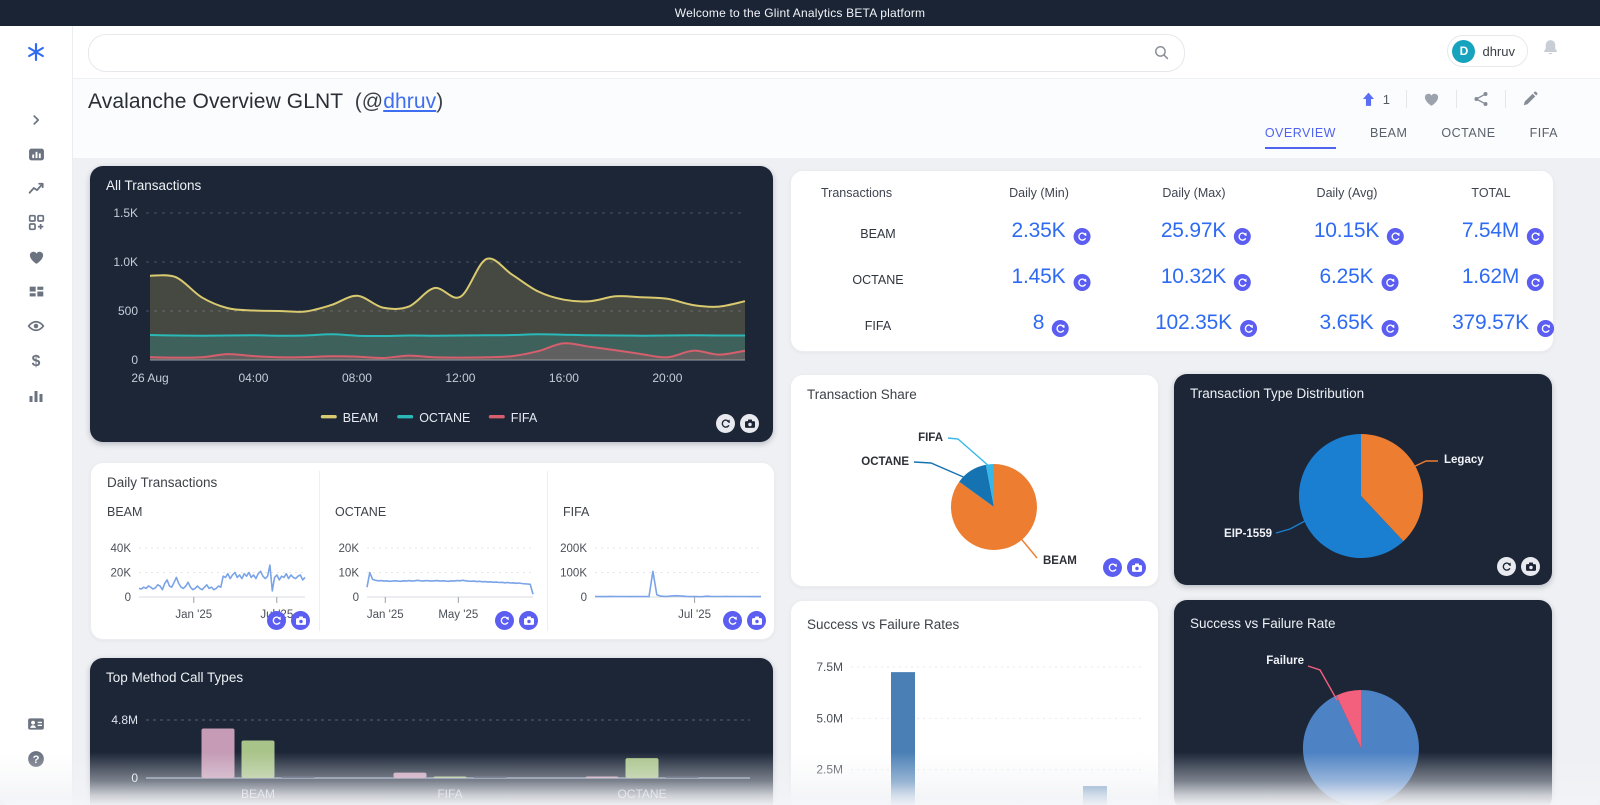  What do you see at coordinates (36, 120) in the screenshot?
I see `sidebar-expand-button` at bounding box center [36, 120].